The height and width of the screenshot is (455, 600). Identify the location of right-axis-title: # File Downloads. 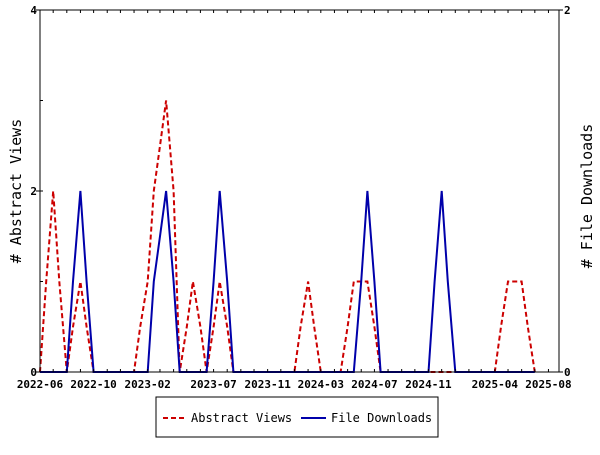
(587, 196).